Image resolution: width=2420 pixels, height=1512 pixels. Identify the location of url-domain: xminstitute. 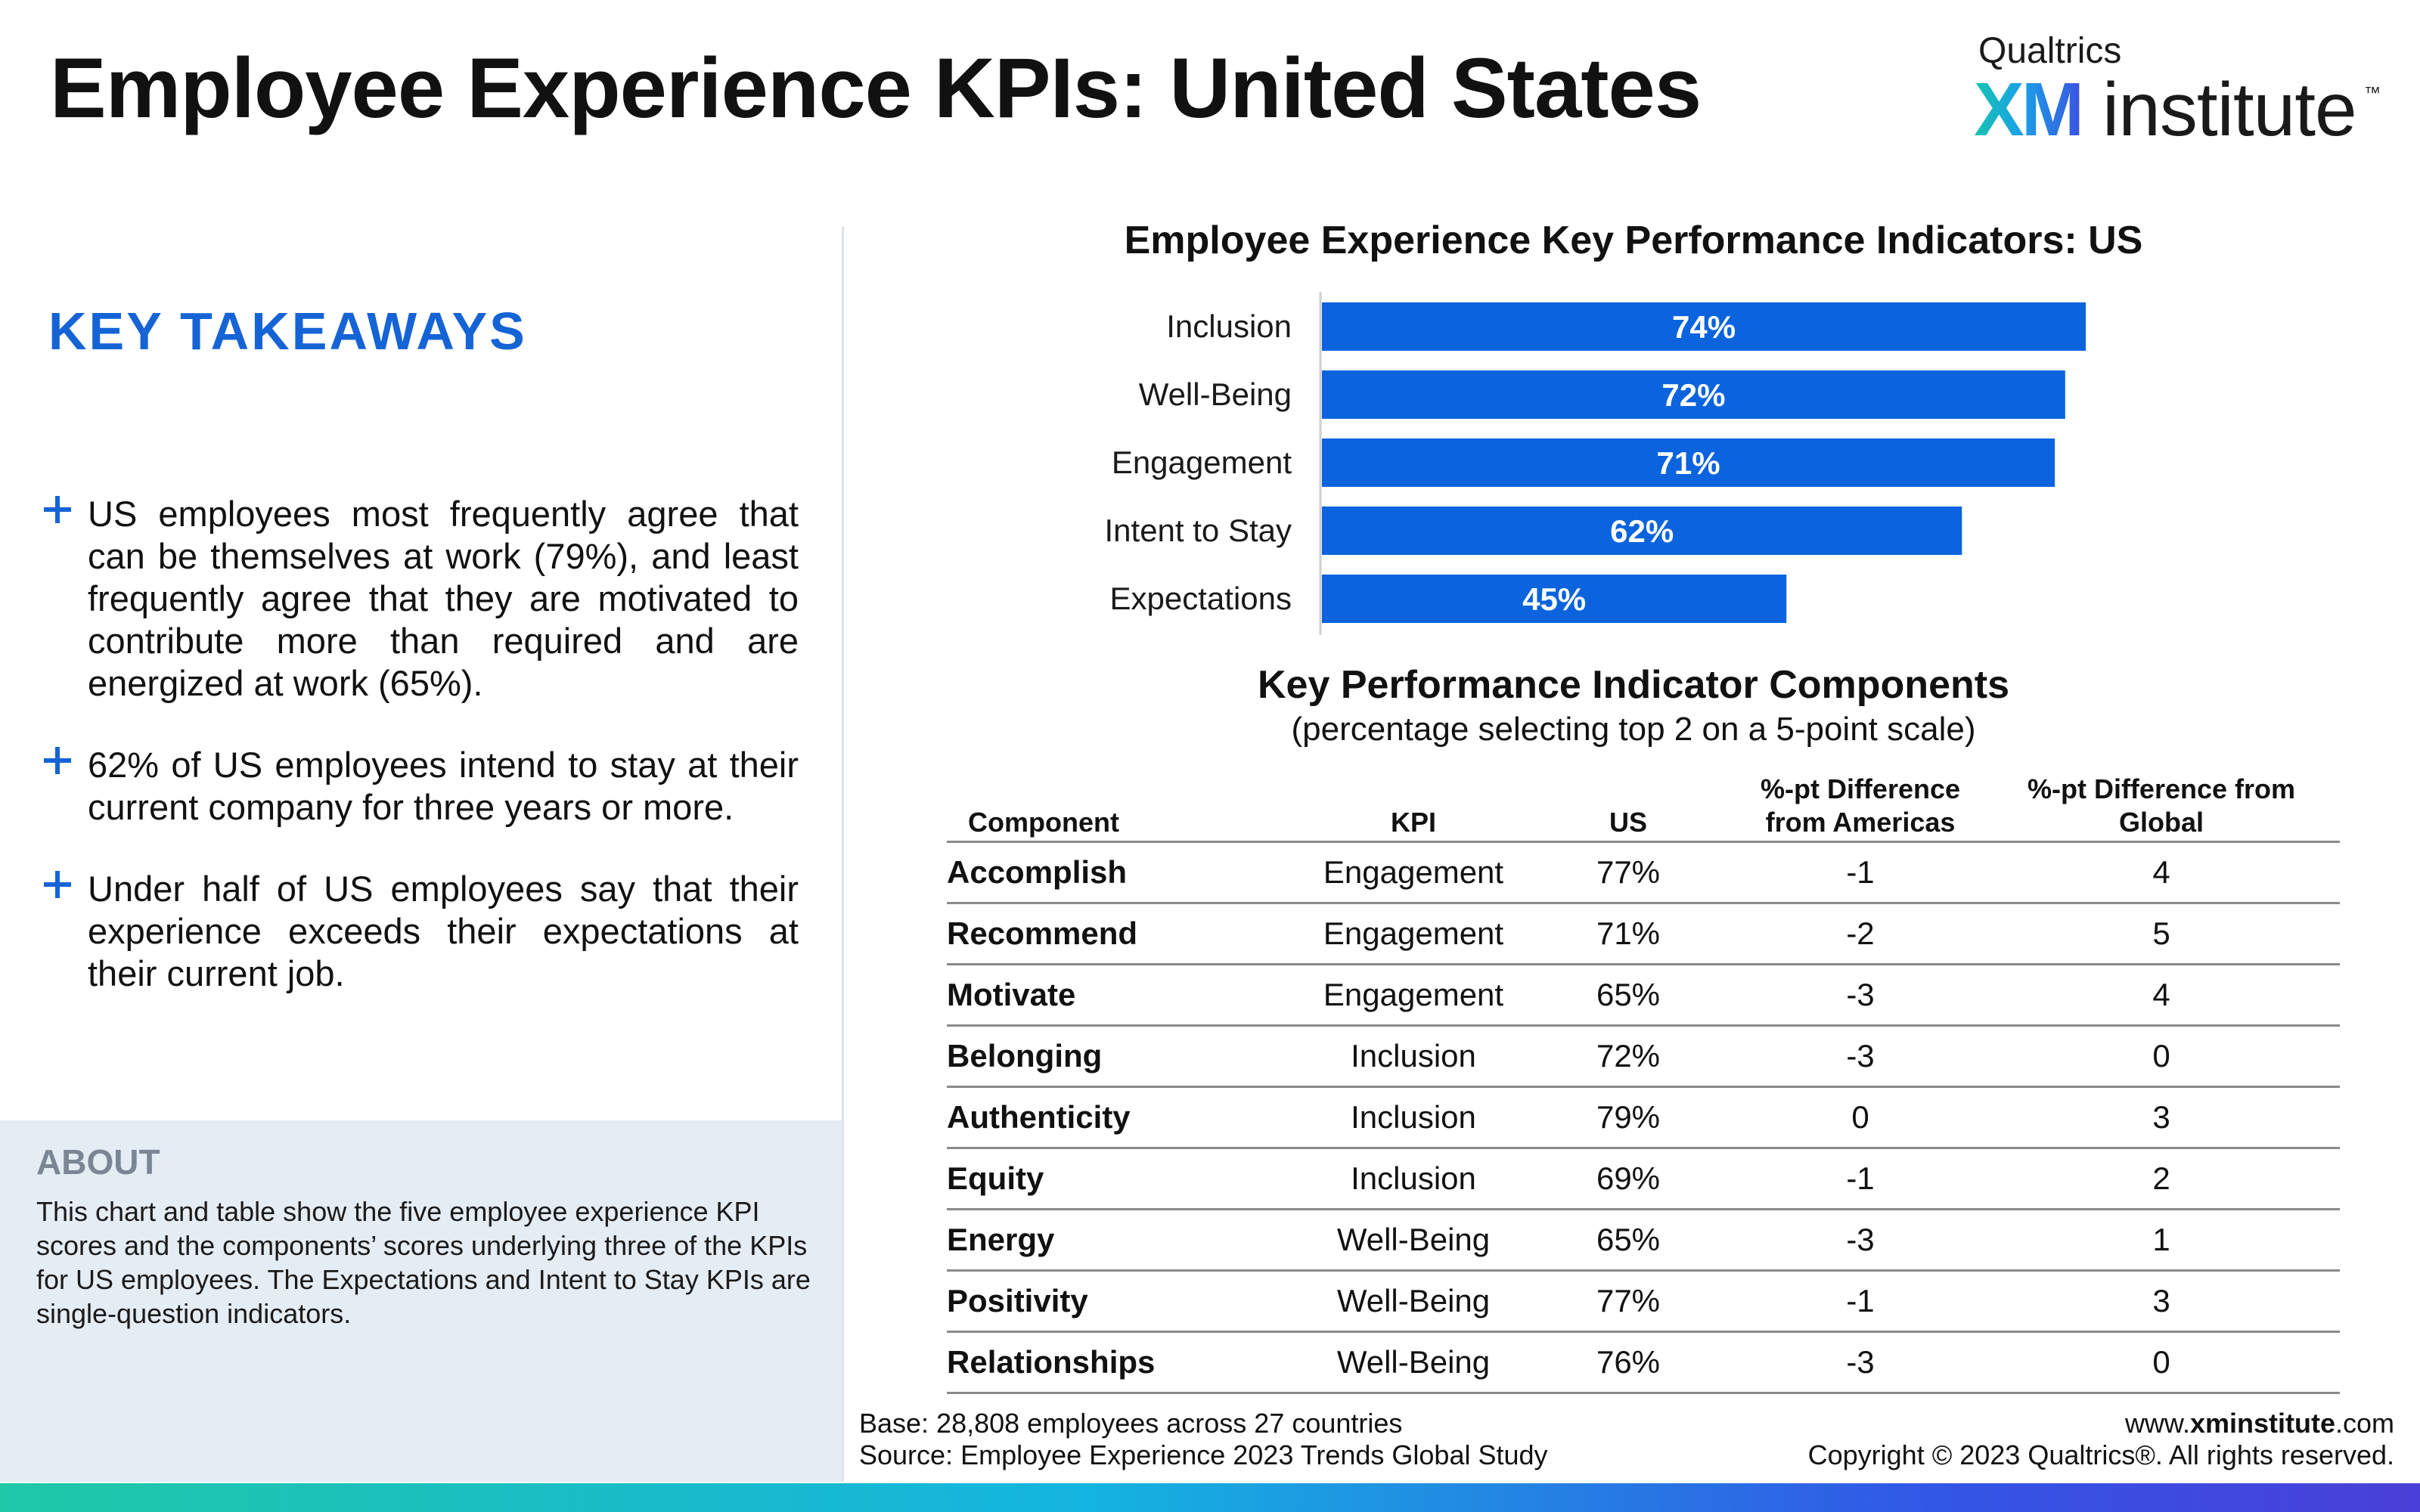
(2262, 1423).